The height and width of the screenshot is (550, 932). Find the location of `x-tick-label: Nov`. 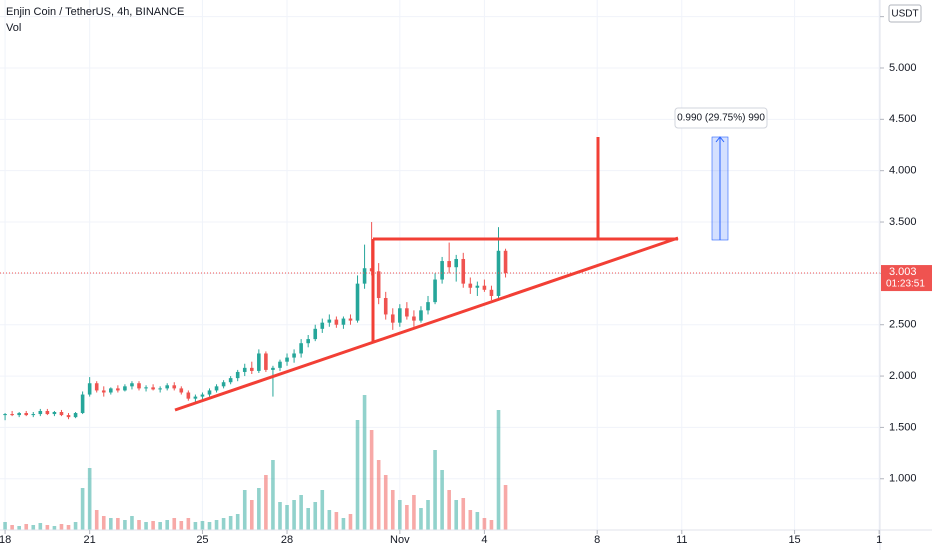

x-tick-label: Nov is located at coordinates (400, 540).